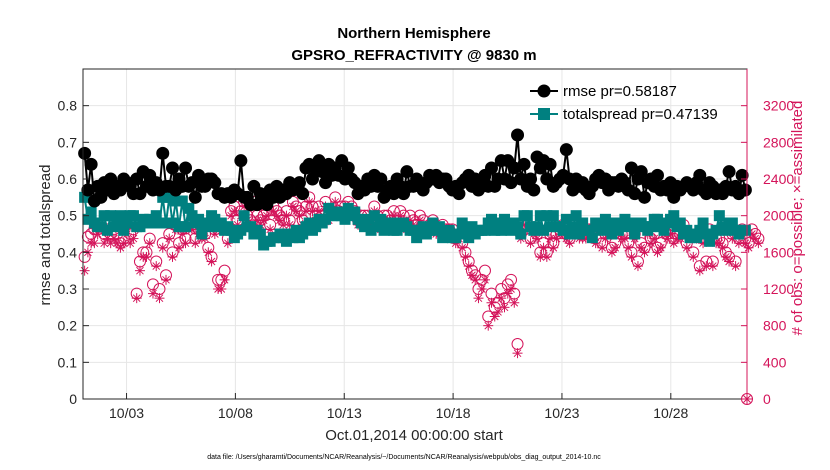  Describe the element at coordinates (68, 106) in the screenshot. I see `y-tick-label-left: 0.8` at that location.